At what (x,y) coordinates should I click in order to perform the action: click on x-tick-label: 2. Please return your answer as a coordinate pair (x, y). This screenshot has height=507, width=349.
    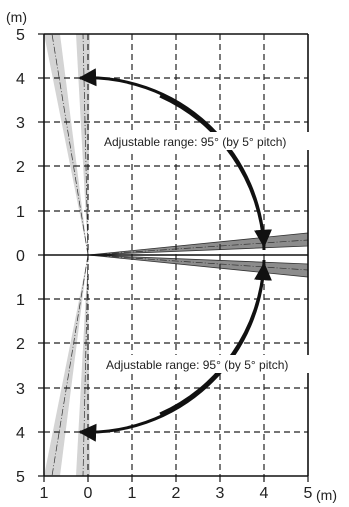
    Looking at the image, I should click on (176, 493).